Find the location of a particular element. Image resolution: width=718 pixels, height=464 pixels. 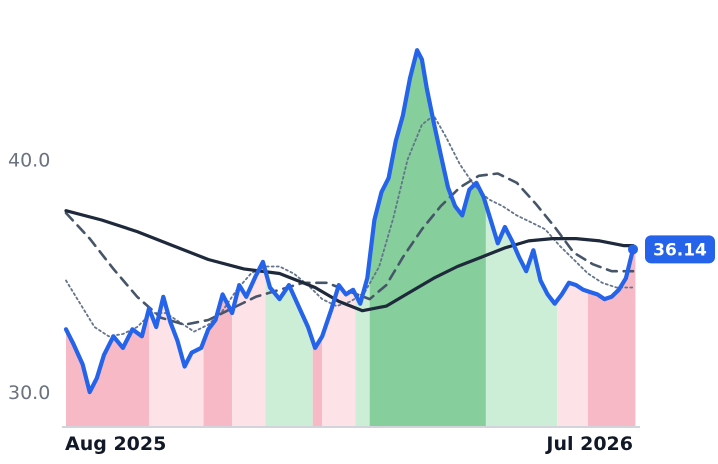

regime-band-4-up is located at coordinates (289, 348).